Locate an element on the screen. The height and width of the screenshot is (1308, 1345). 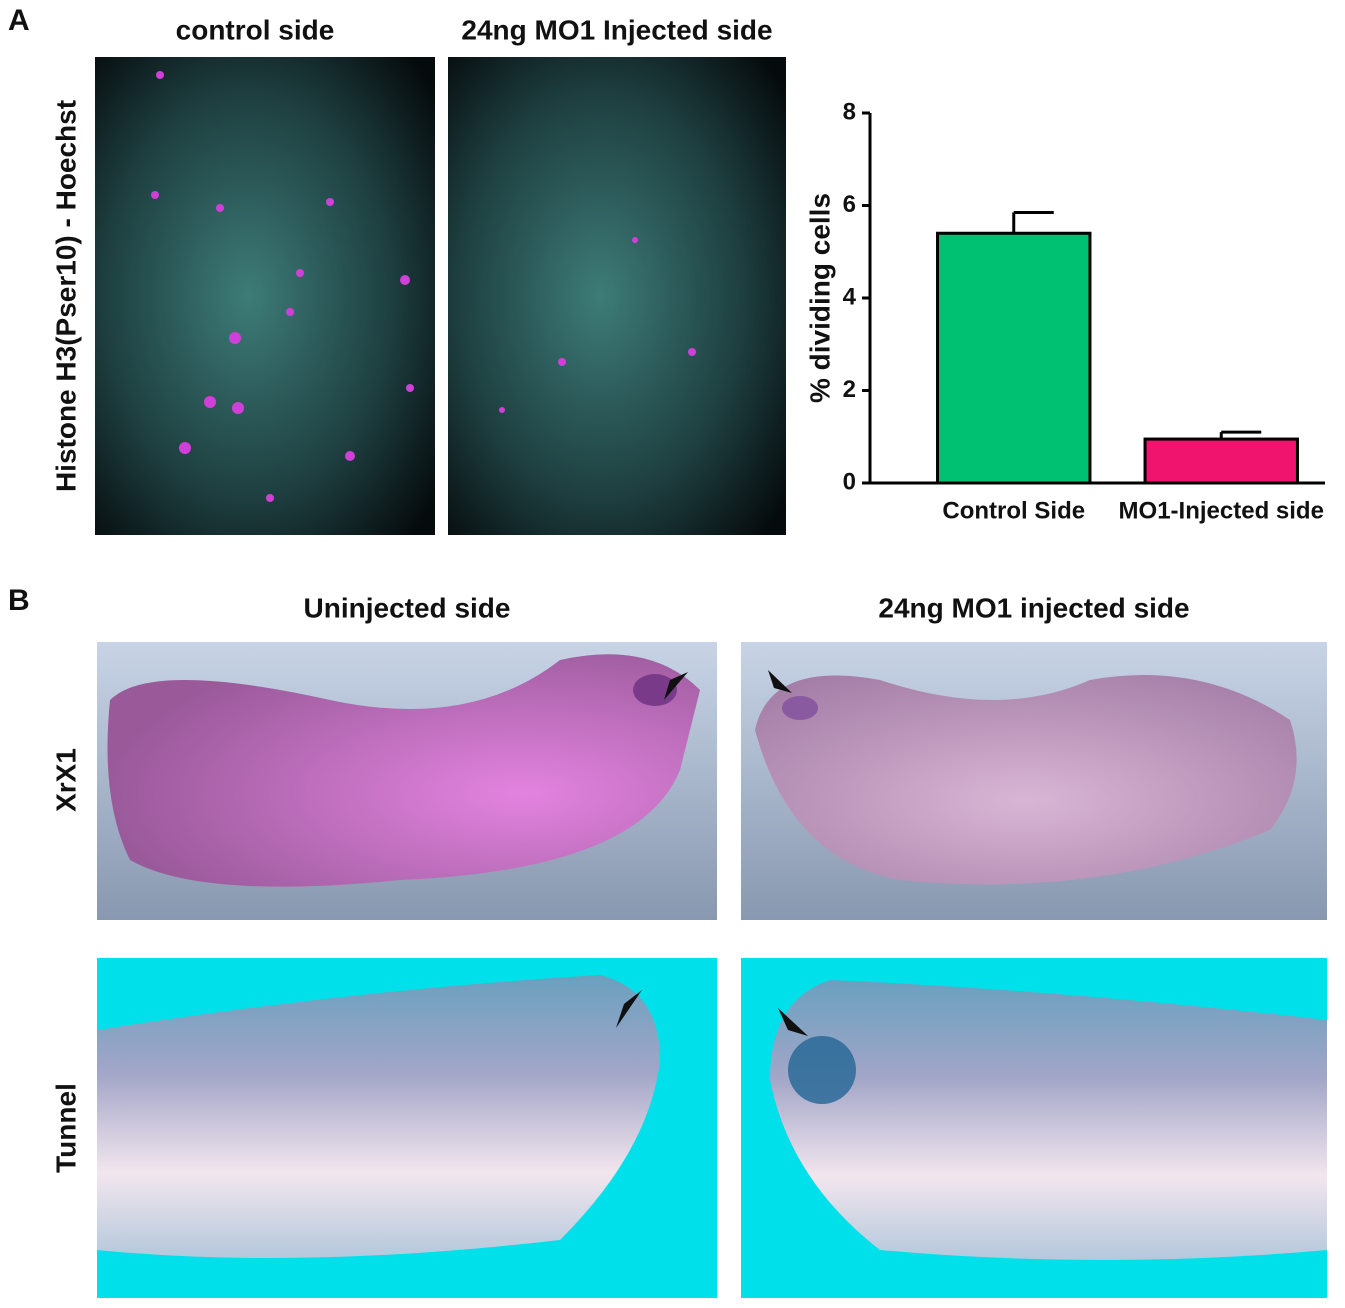
column-title: 24ng MO1 injected side is located at coordinates (1033, 607).